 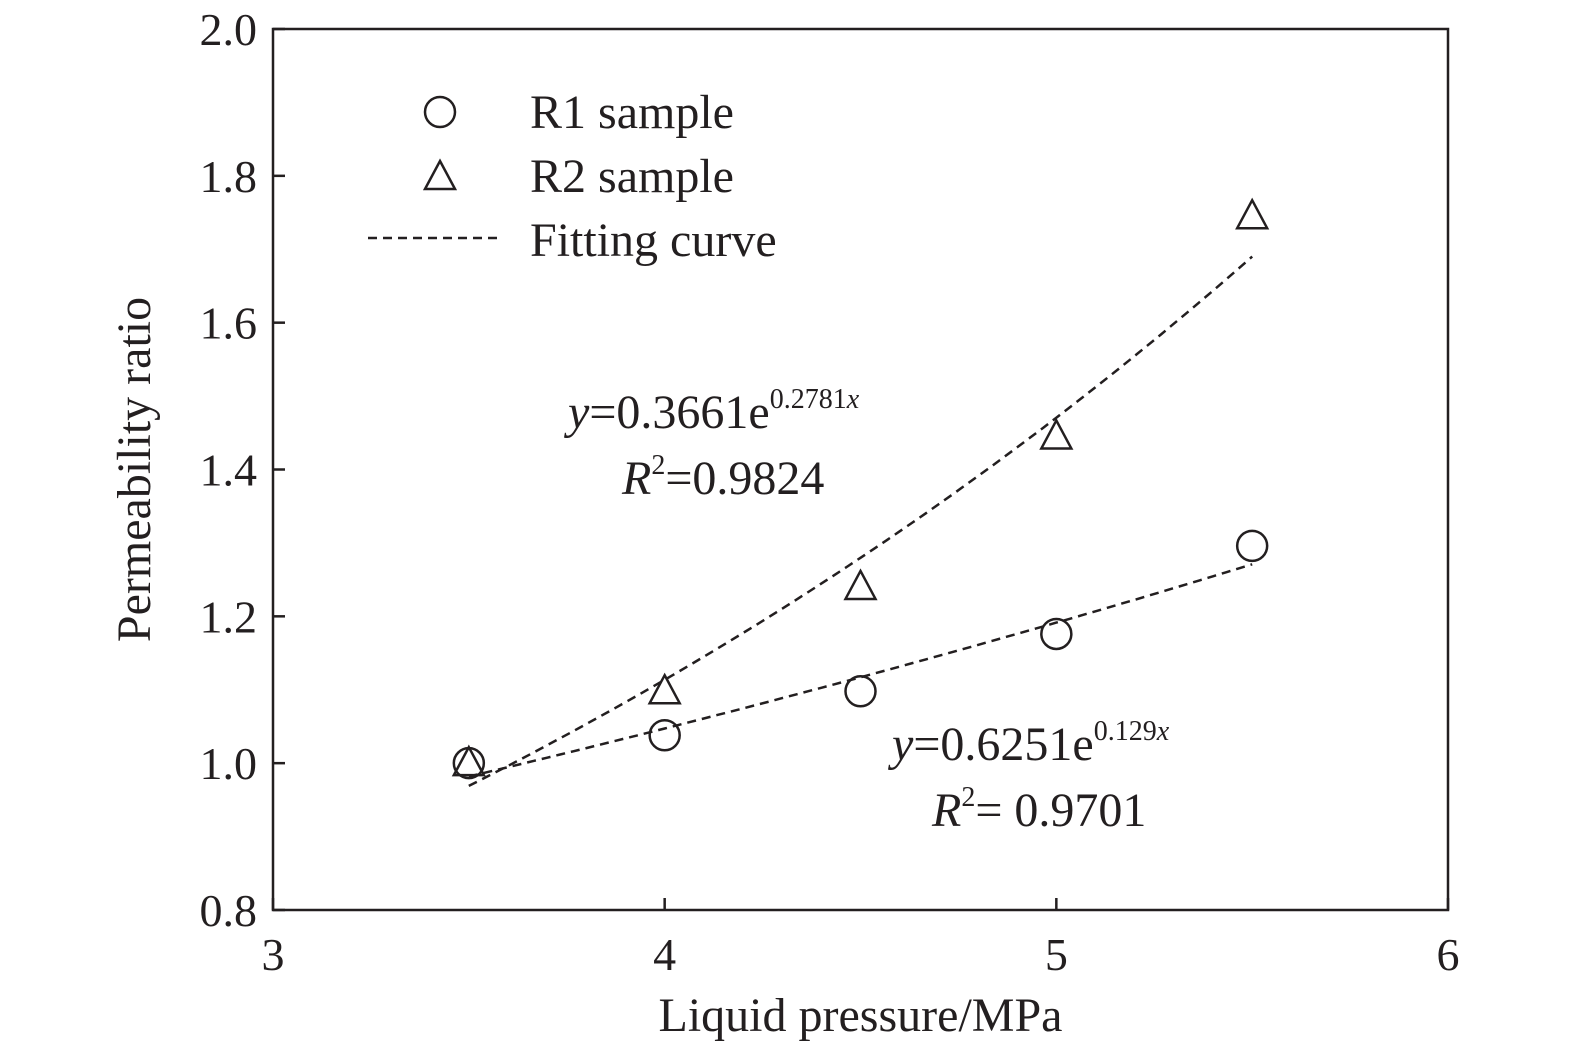 I want to click on r1-eq-body: =0.6251e, so click(x=1003, y=744).